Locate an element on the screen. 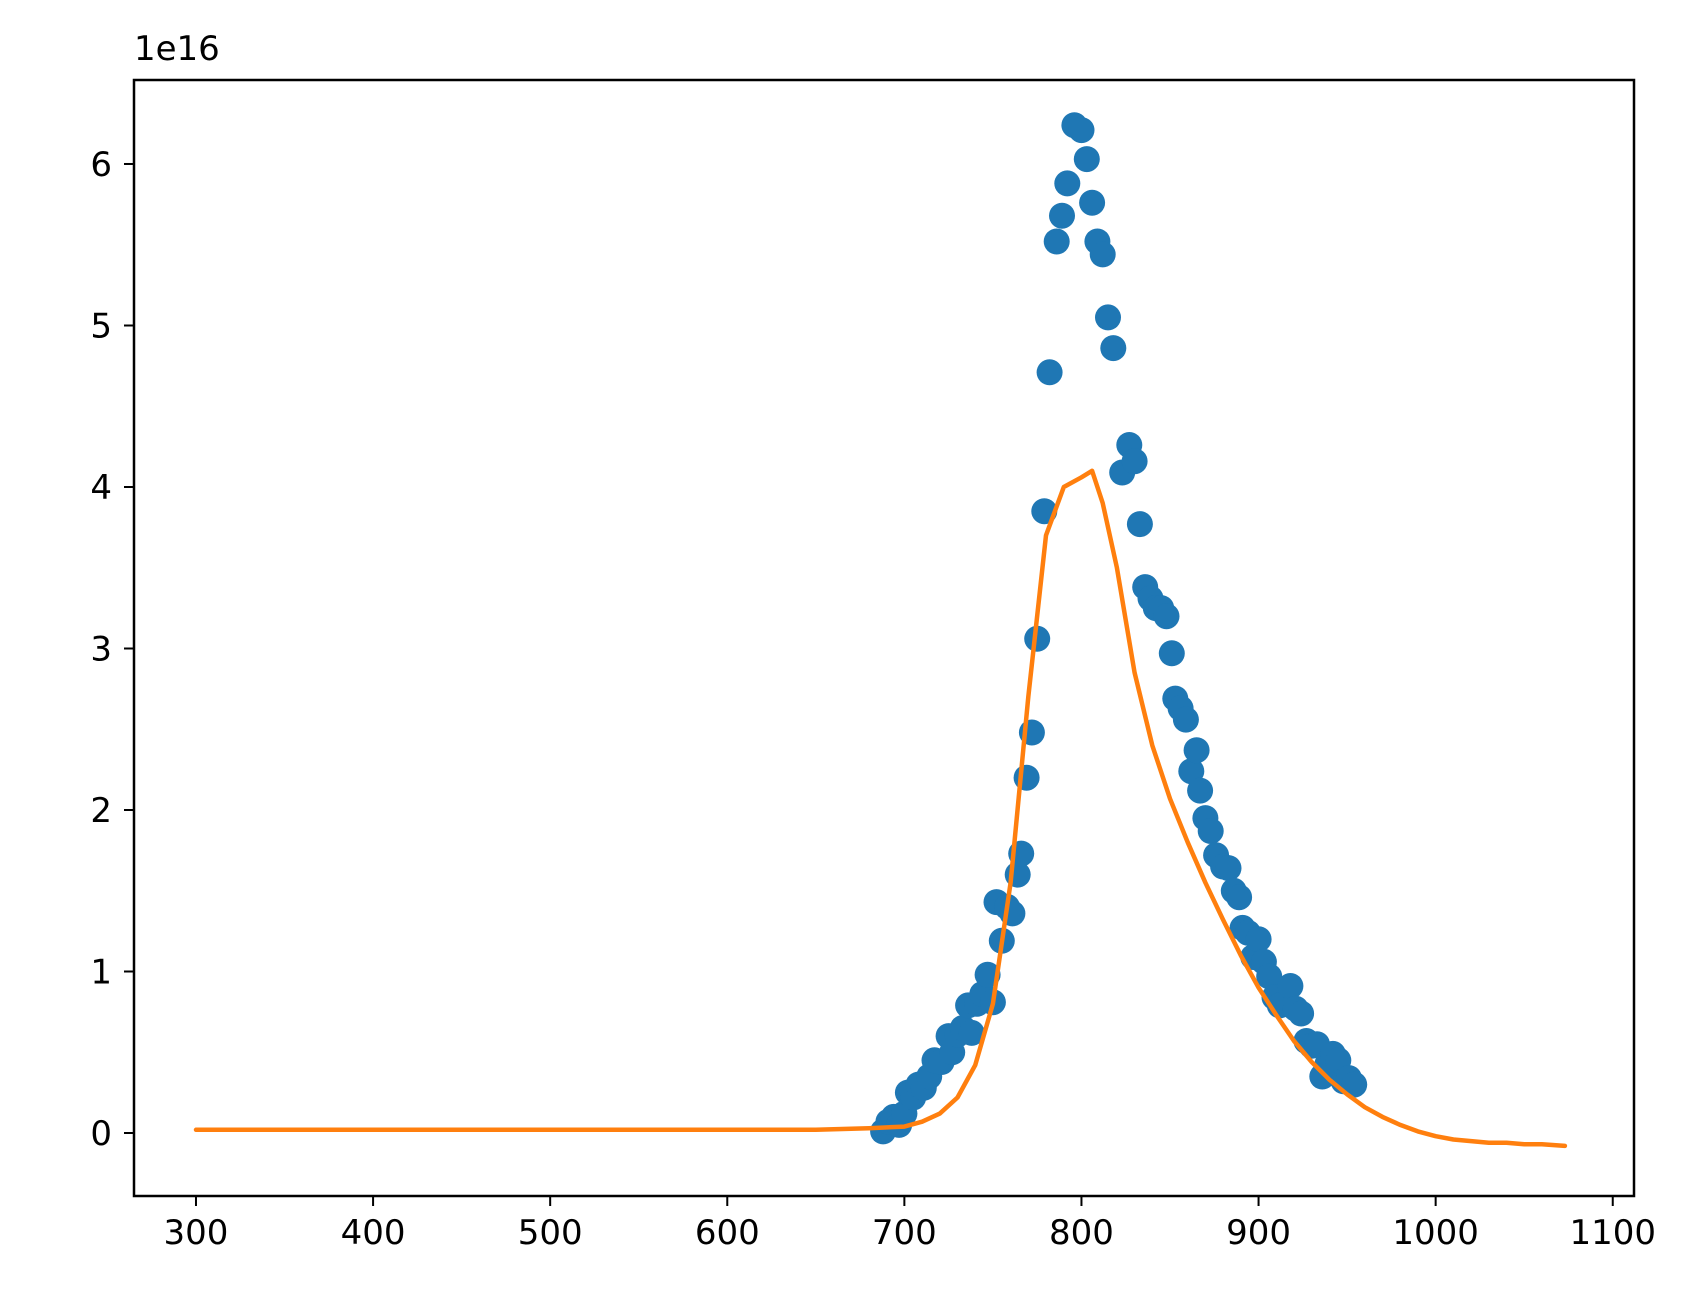 This screenshot has width=1701, height=1308. x-tick-label: 1000 is located at coordinates (1435, 1233).